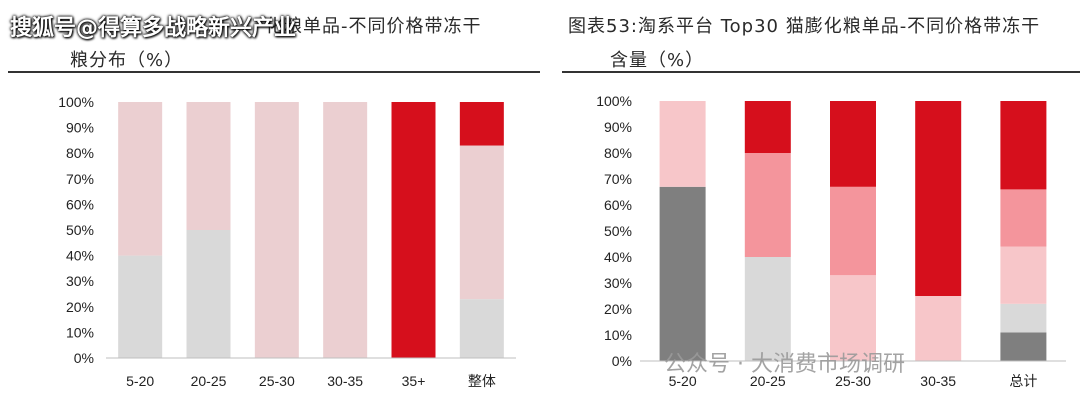 The height and width of the screenshot is (408, 1080). I want to click on x-category-label: 整体, so click(482, 381).